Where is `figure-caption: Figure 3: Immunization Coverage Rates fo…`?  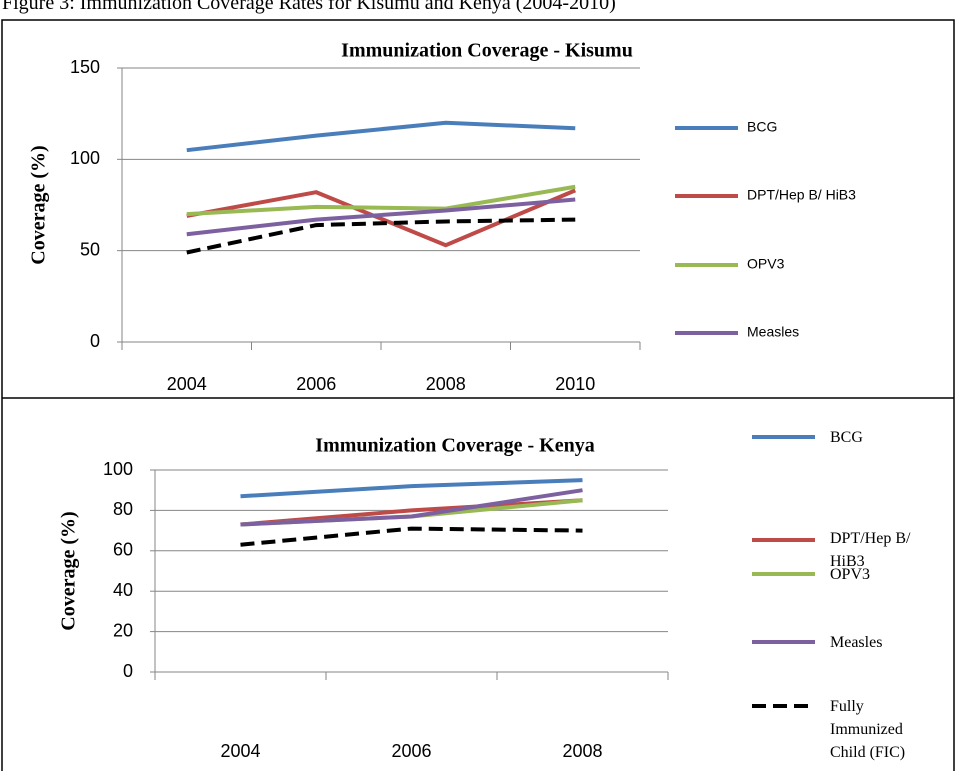
figure-caption: Figure 3: Immunization Coverage Rates fo… is located at coordinates (309, 7).